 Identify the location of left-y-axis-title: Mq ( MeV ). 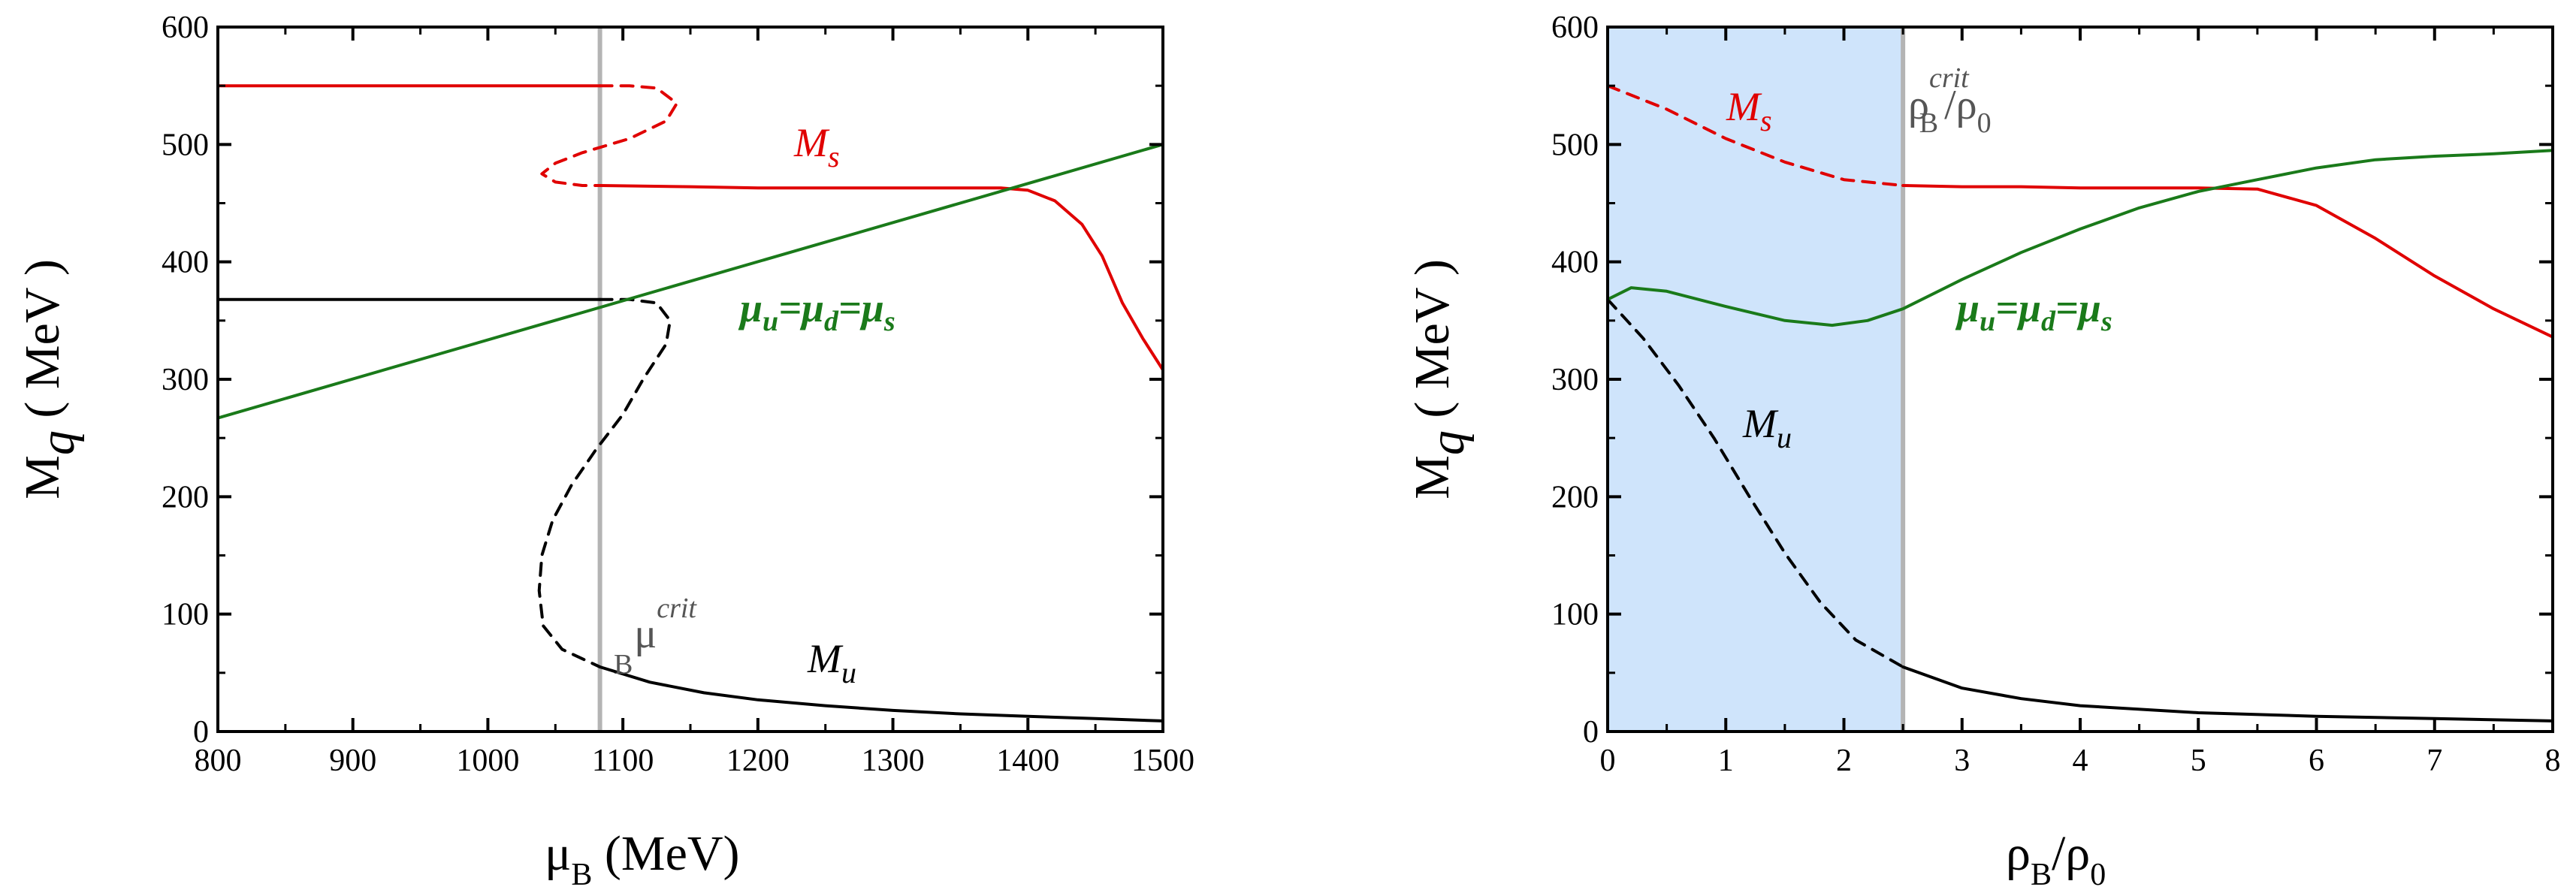
(50, 379).